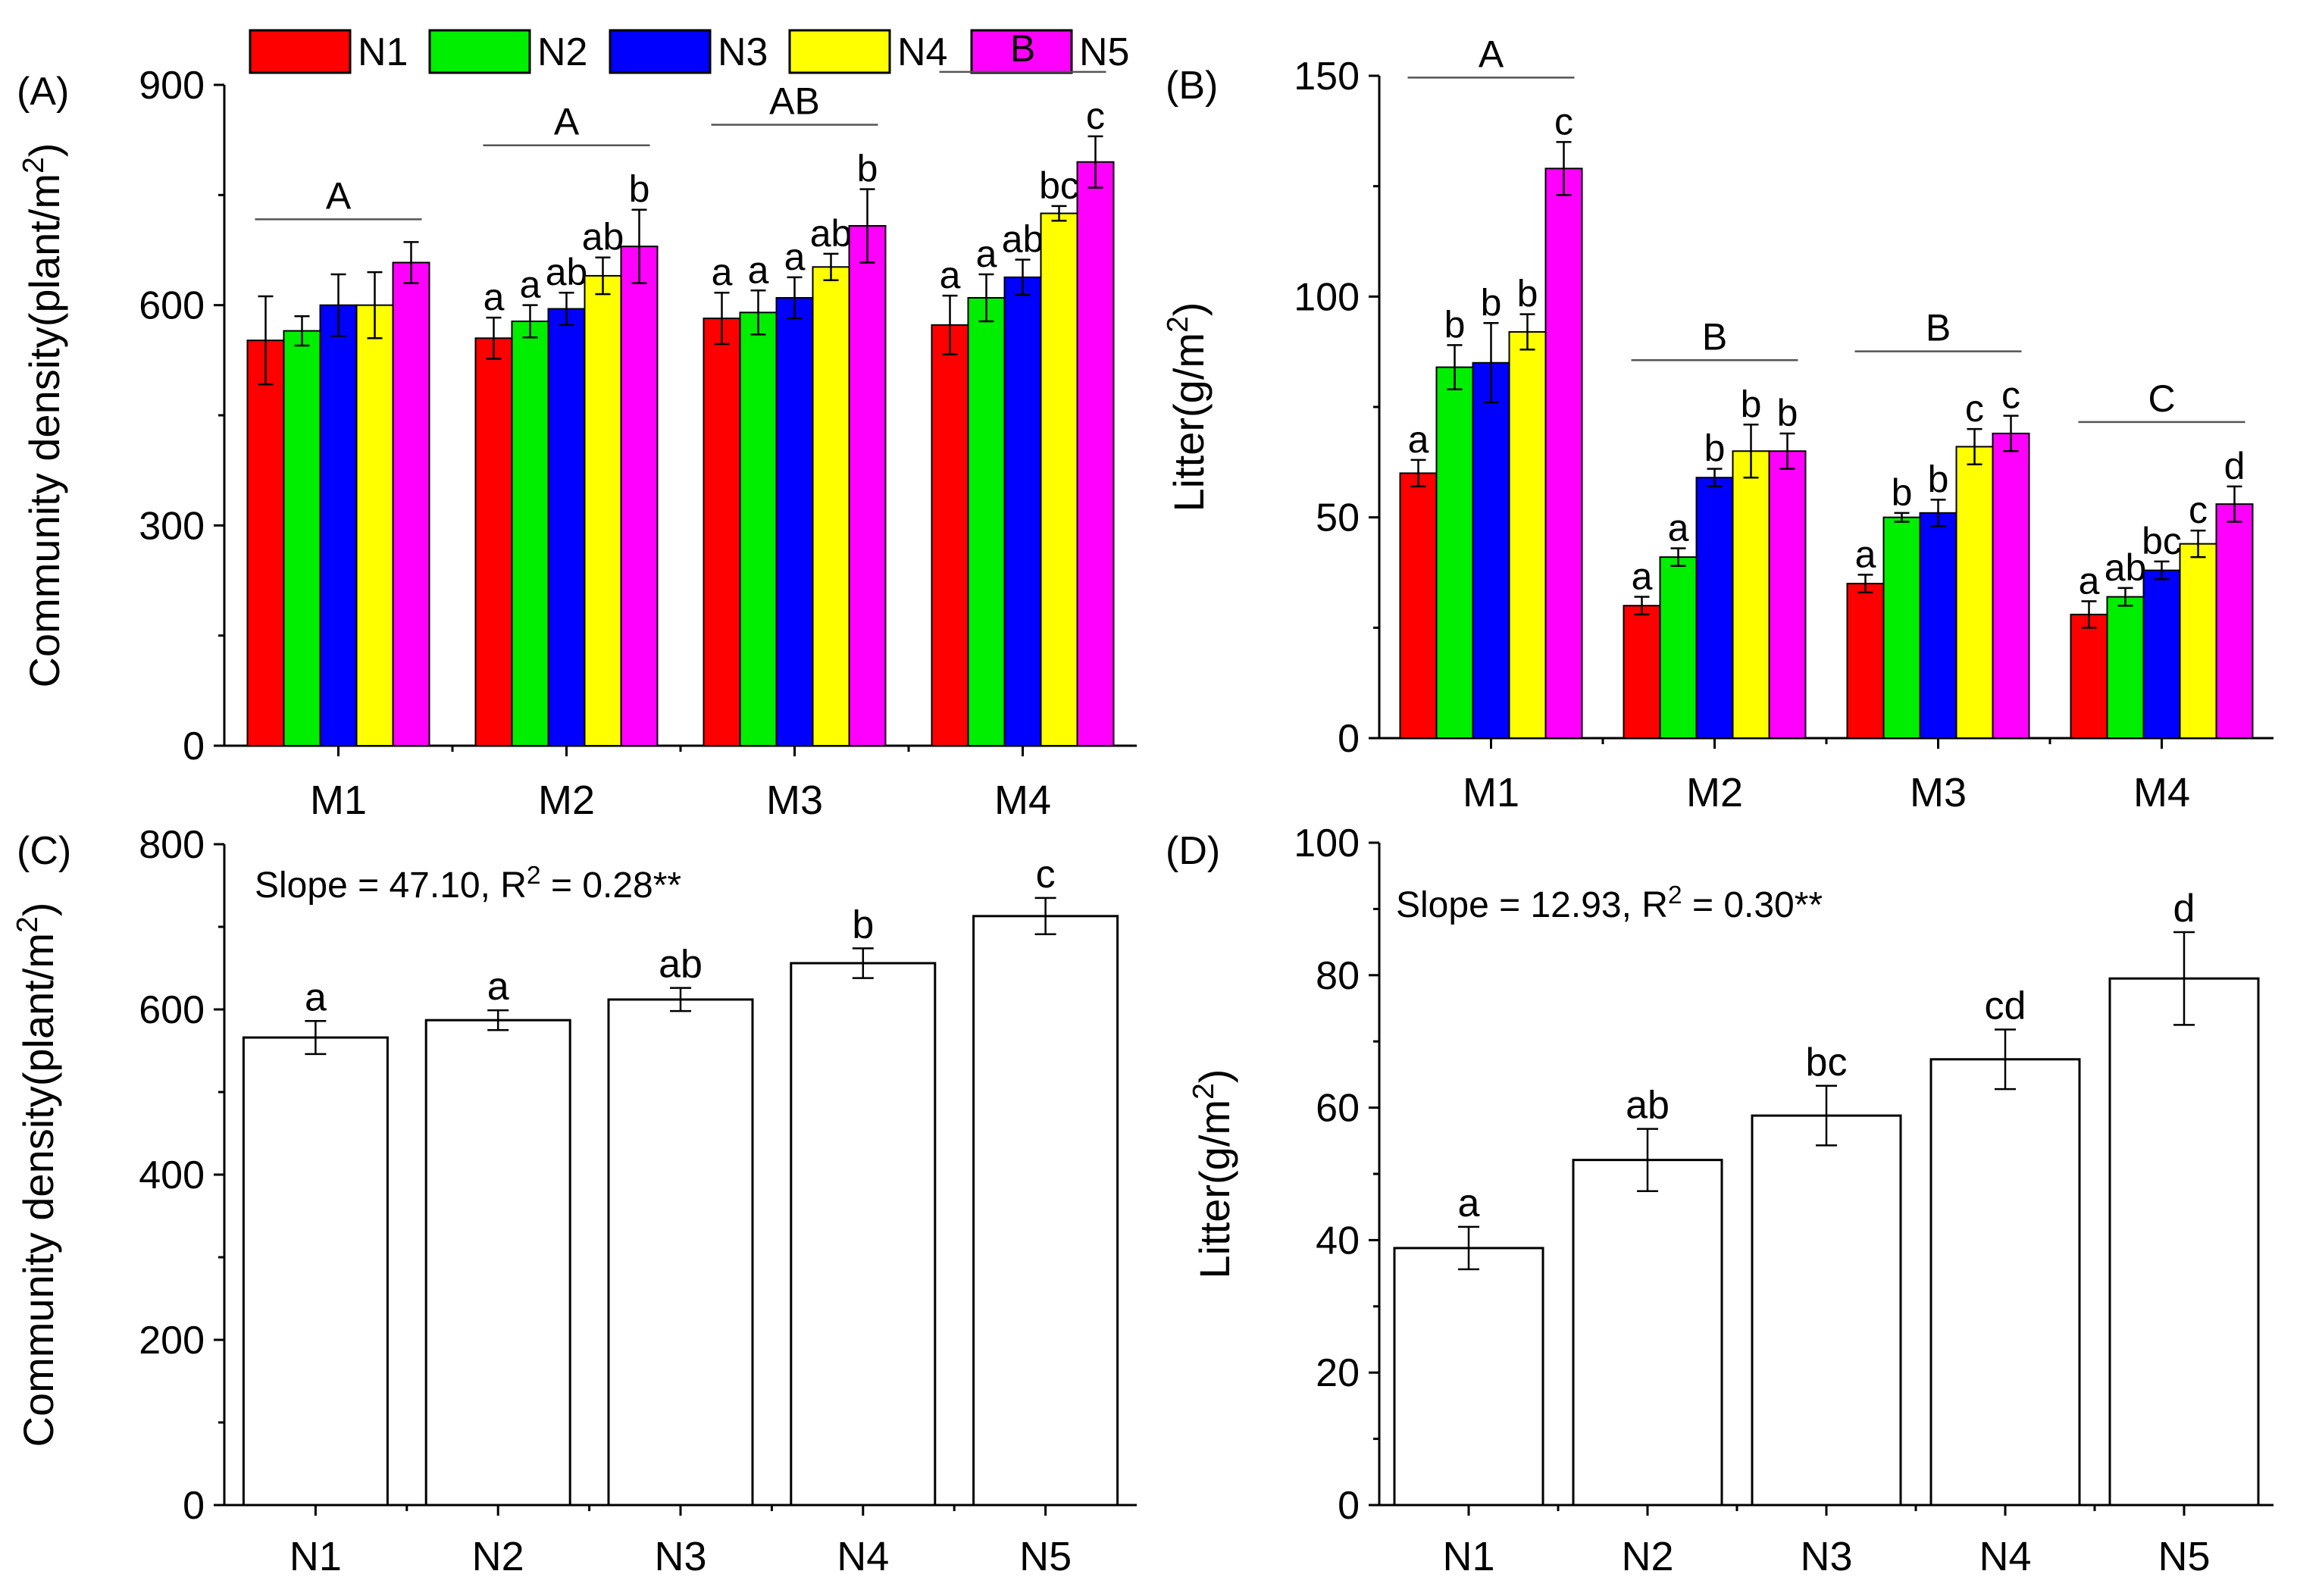  I want to click on x-tick-label: M4, so click(2161, 793).